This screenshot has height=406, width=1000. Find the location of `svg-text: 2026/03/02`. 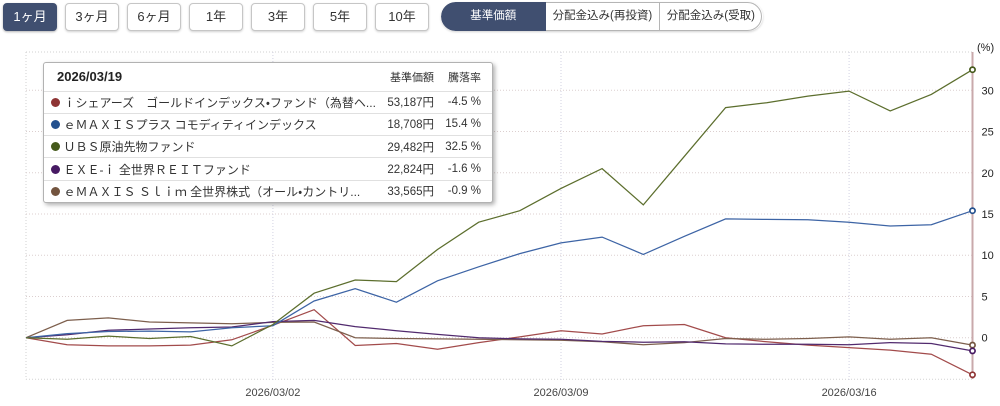

svg-text: 2026/03/02 is located at coordinates (272, 393).